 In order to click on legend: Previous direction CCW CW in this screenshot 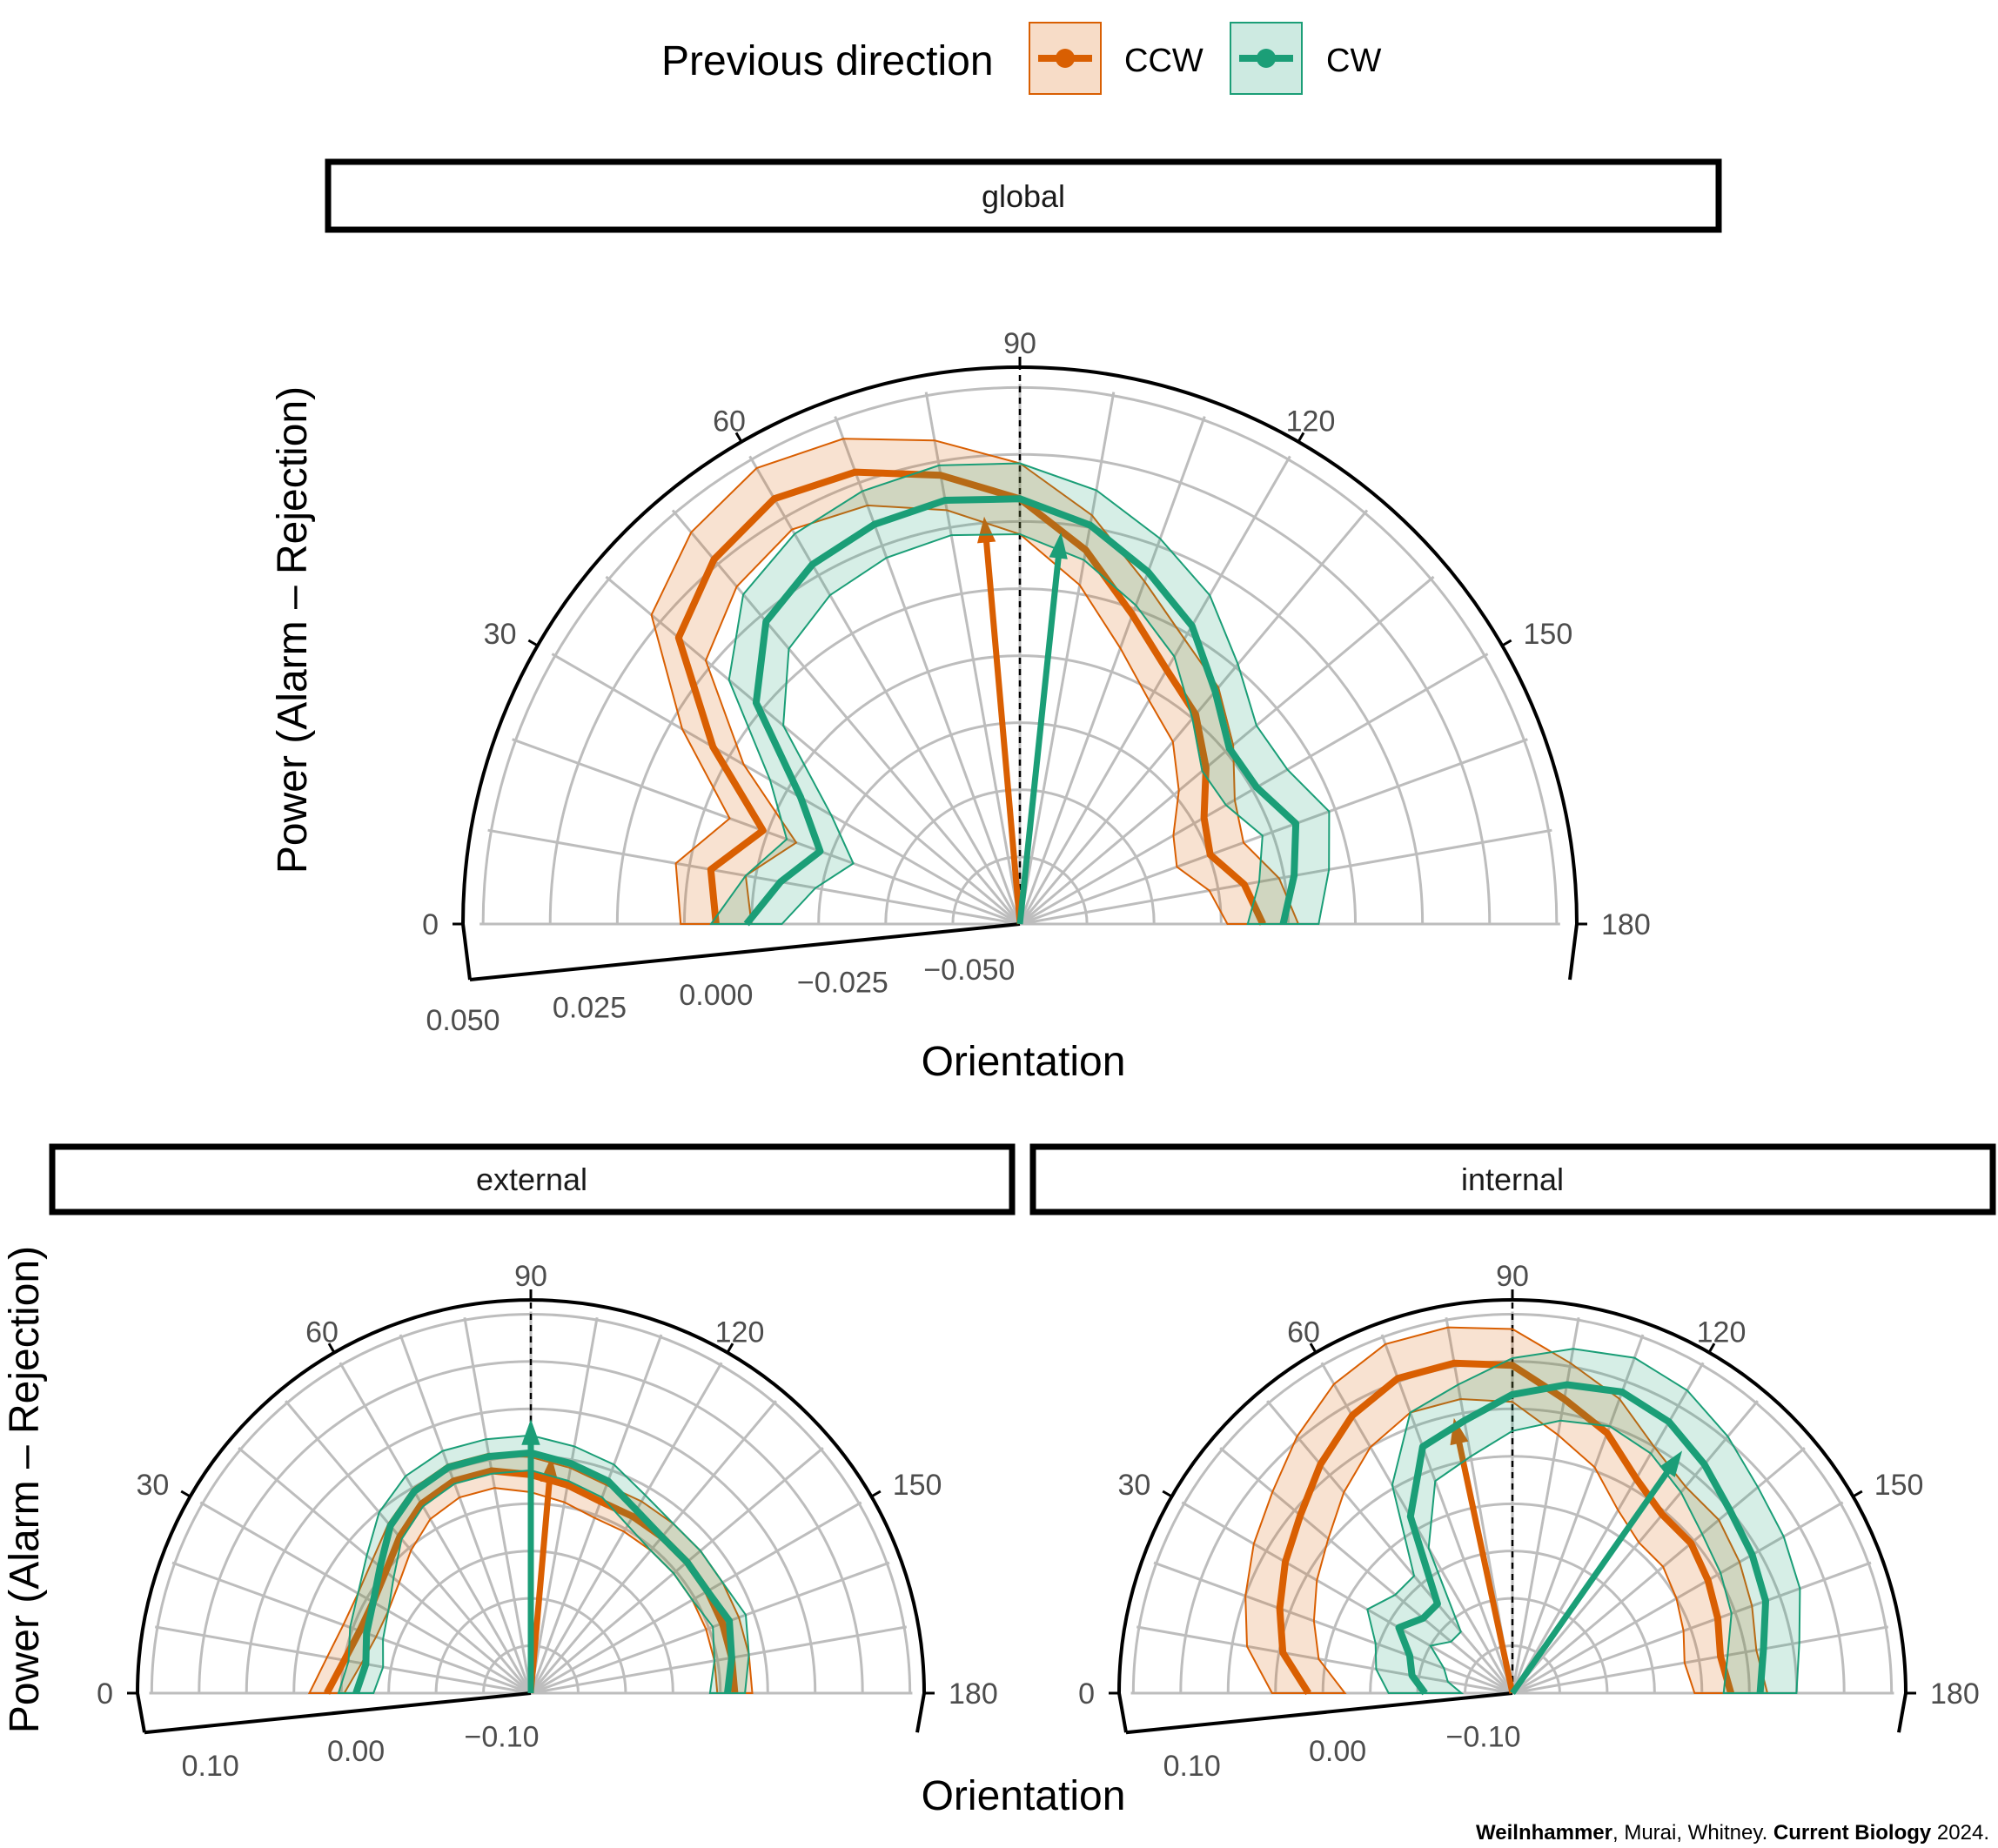, I will do `click(1021, 58)`.